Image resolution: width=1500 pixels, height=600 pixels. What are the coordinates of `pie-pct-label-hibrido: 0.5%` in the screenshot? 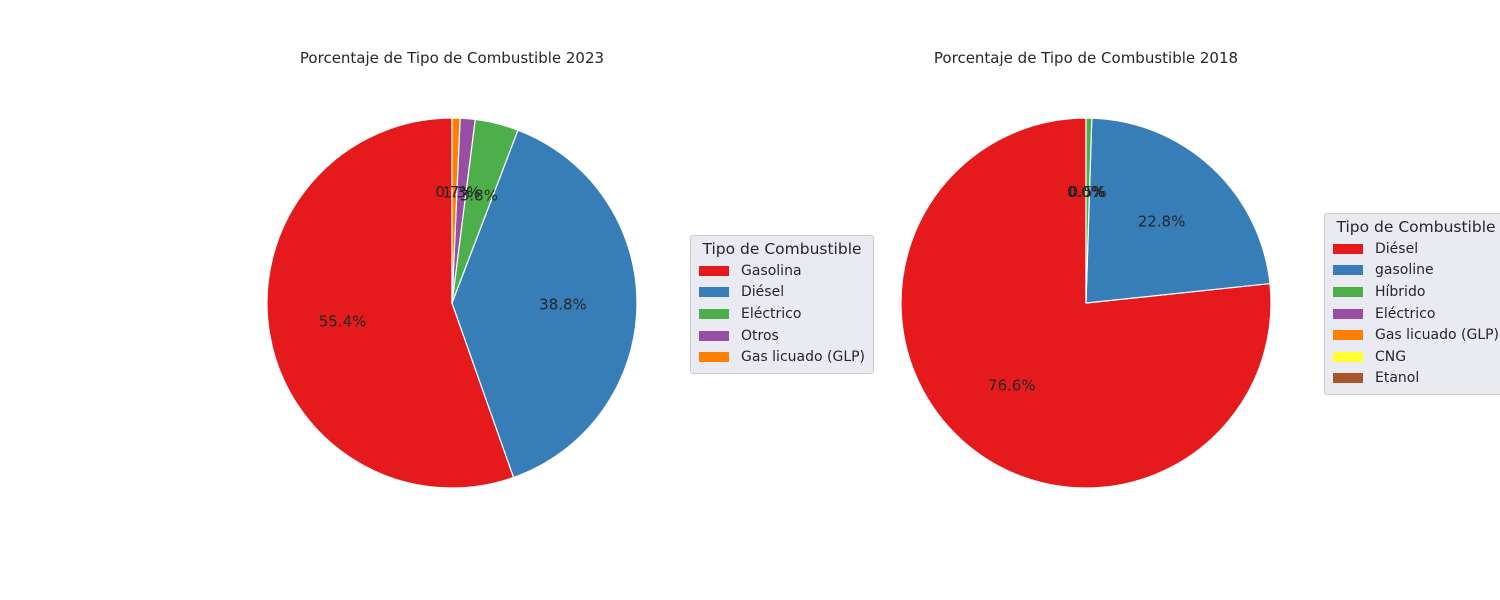 It's located at (1088, 192).